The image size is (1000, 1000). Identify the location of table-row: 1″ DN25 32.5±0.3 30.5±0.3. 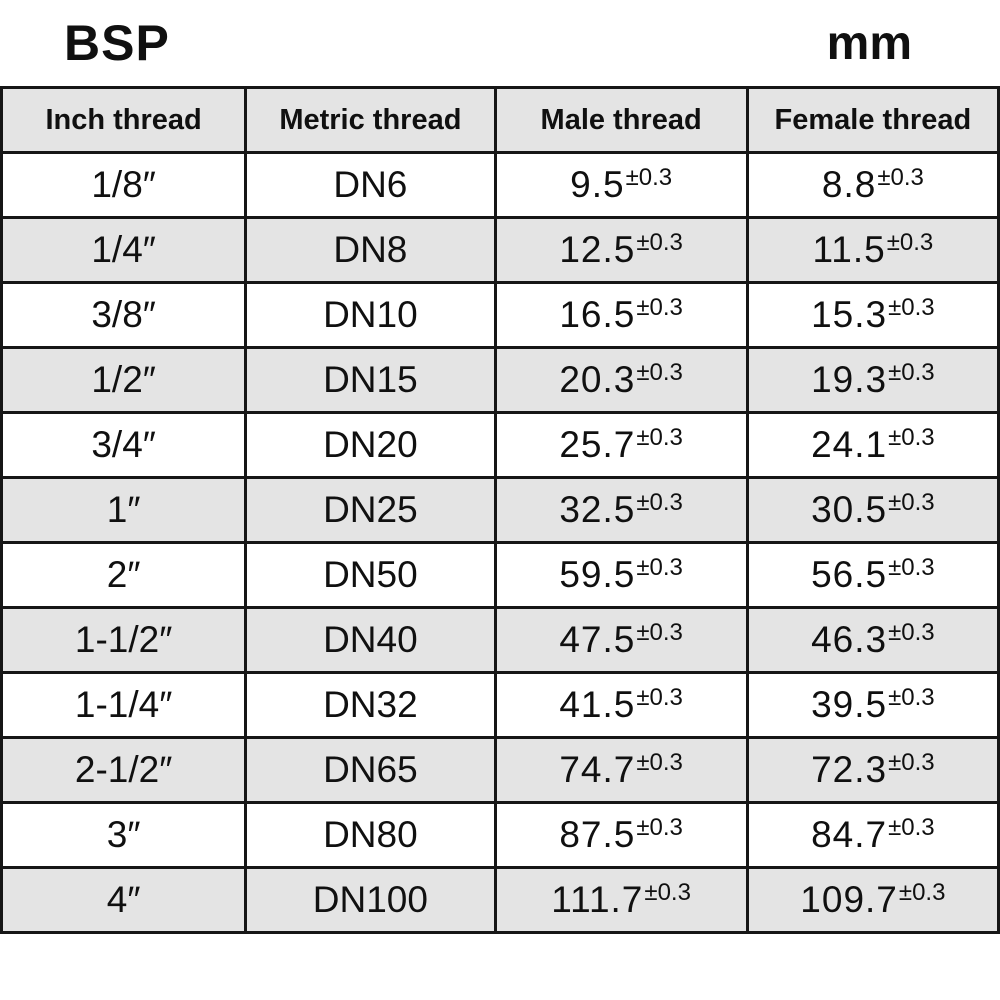
(500, 510).